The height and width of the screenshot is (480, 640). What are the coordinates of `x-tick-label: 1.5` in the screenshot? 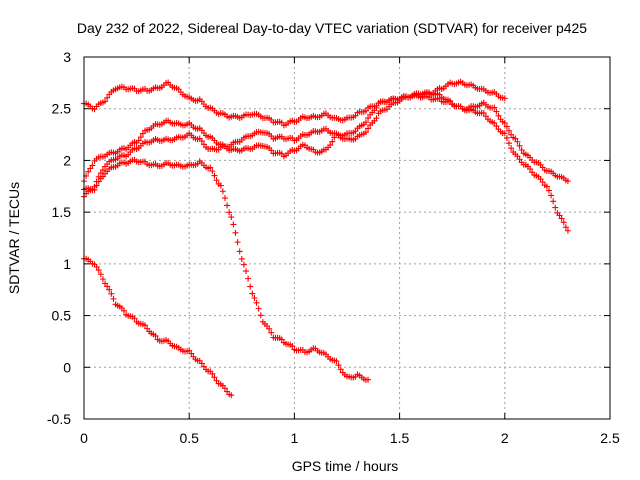 It's located at (400, 438).